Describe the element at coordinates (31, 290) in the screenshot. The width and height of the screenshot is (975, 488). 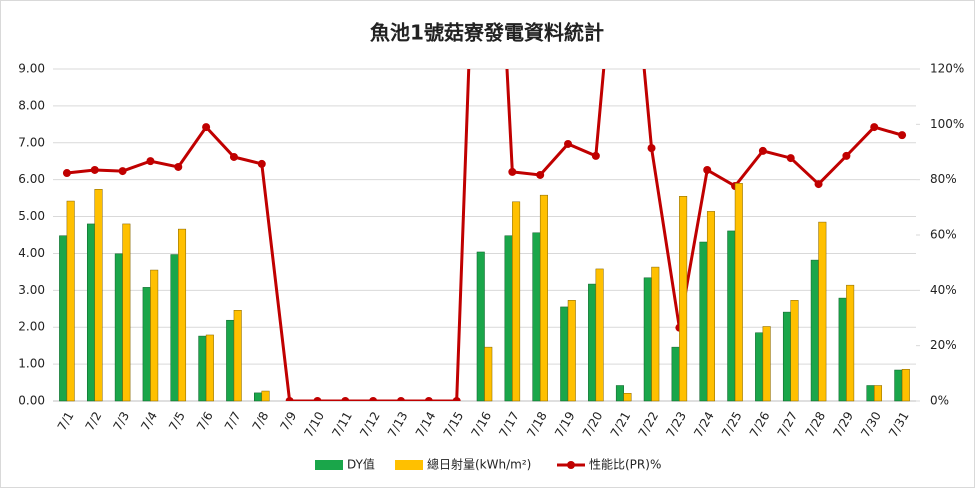
I see `y-tick-label: 3.00` at that location.